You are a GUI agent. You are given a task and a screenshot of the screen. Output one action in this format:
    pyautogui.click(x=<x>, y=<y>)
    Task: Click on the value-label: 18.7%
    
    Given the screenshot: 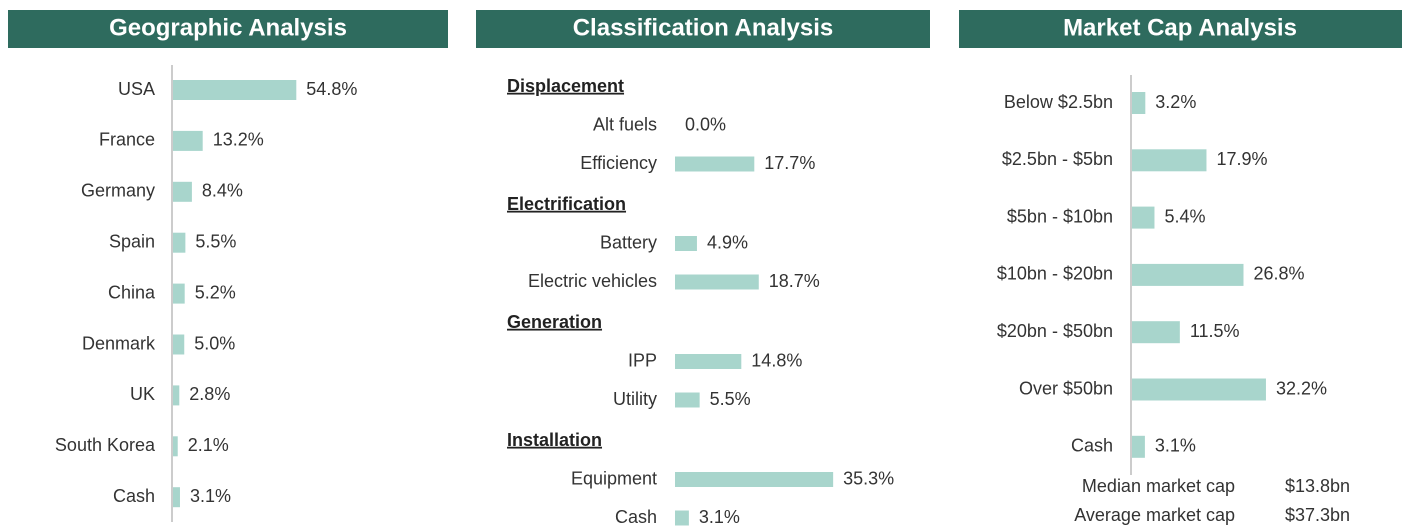 What is the action you would take?
    pyautogui.click(x=794, y=281)
    